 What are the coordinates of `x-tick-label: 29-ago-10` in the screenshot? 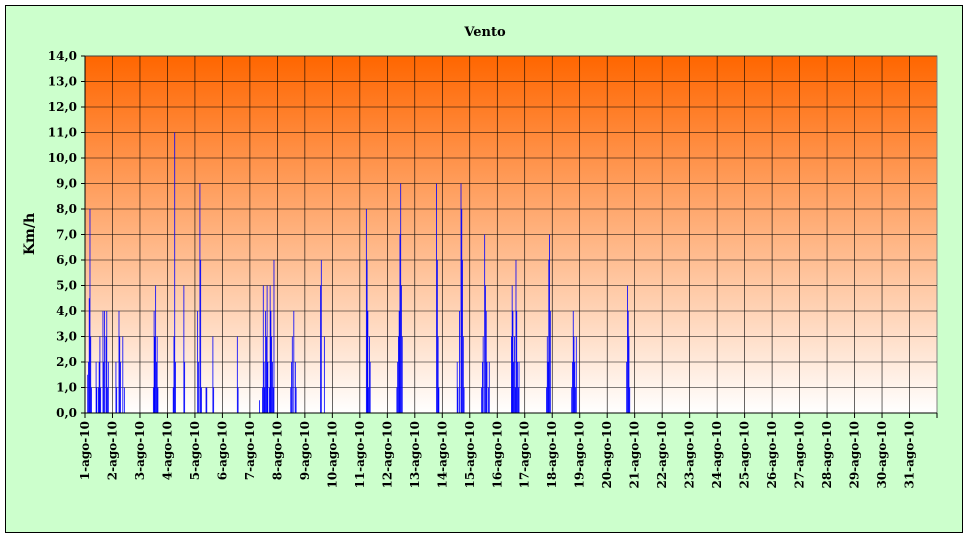 It's located at (855, 455).